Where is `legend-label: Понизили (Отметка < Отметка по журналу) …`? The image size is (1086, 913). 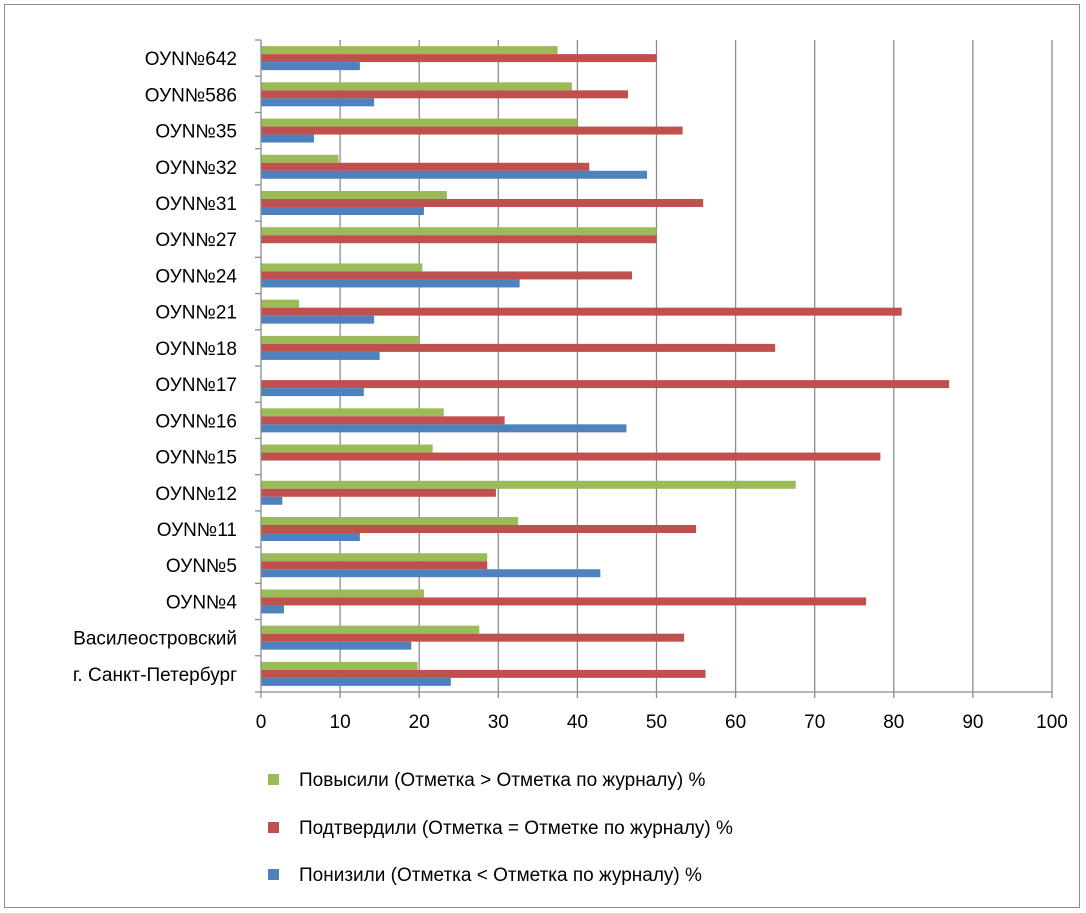
legend-label: Понизили (Отметка < Отметка по журналу) … is located at coordinates (500, 875).